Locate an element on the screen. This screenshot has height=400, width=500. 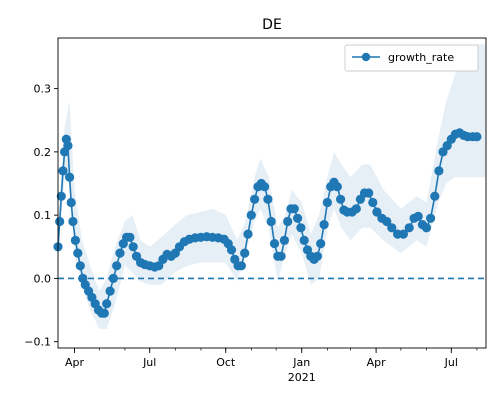
y-tick-label: −0.1 is located at coordinates (37, 342).